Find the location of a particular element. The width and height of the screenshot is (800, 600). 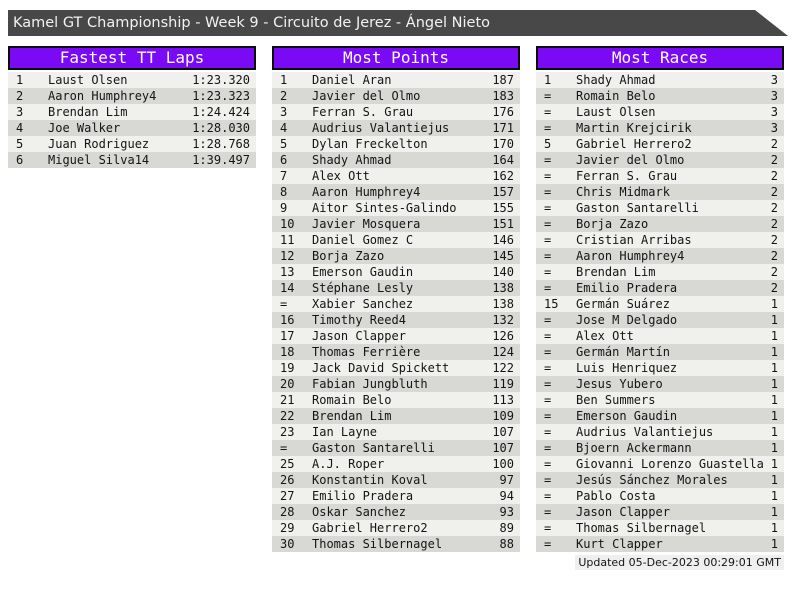

name-cell: Emerson Gaudin is located at coordinates (363, 272).